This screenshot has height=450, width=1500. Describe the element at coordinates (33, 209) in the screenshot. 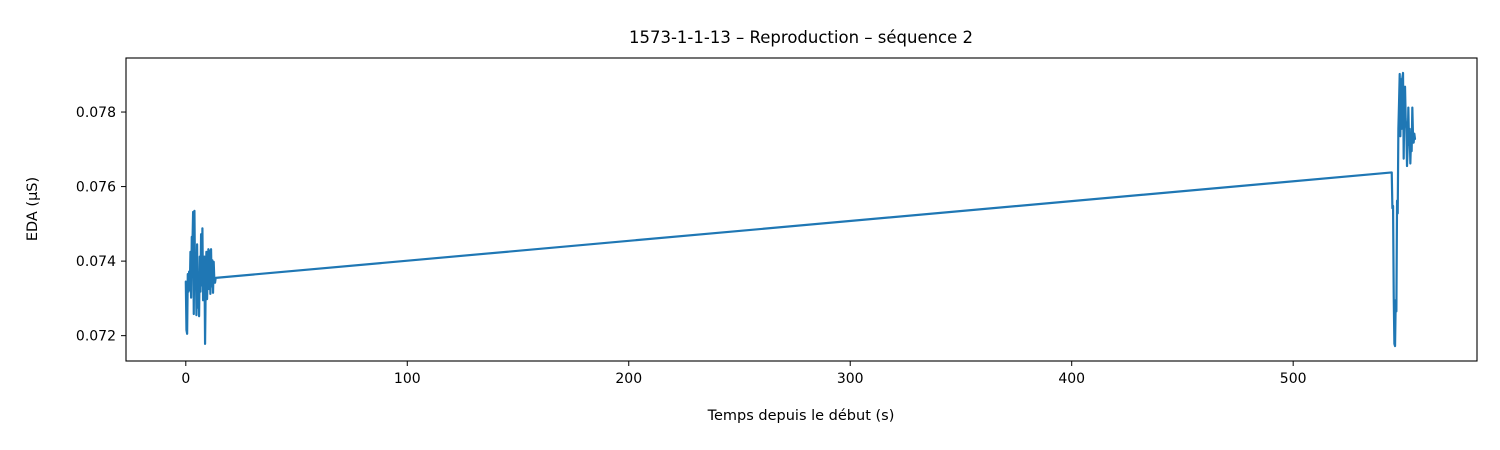

I see `y-axis-label: EDA (µS)` at that location.